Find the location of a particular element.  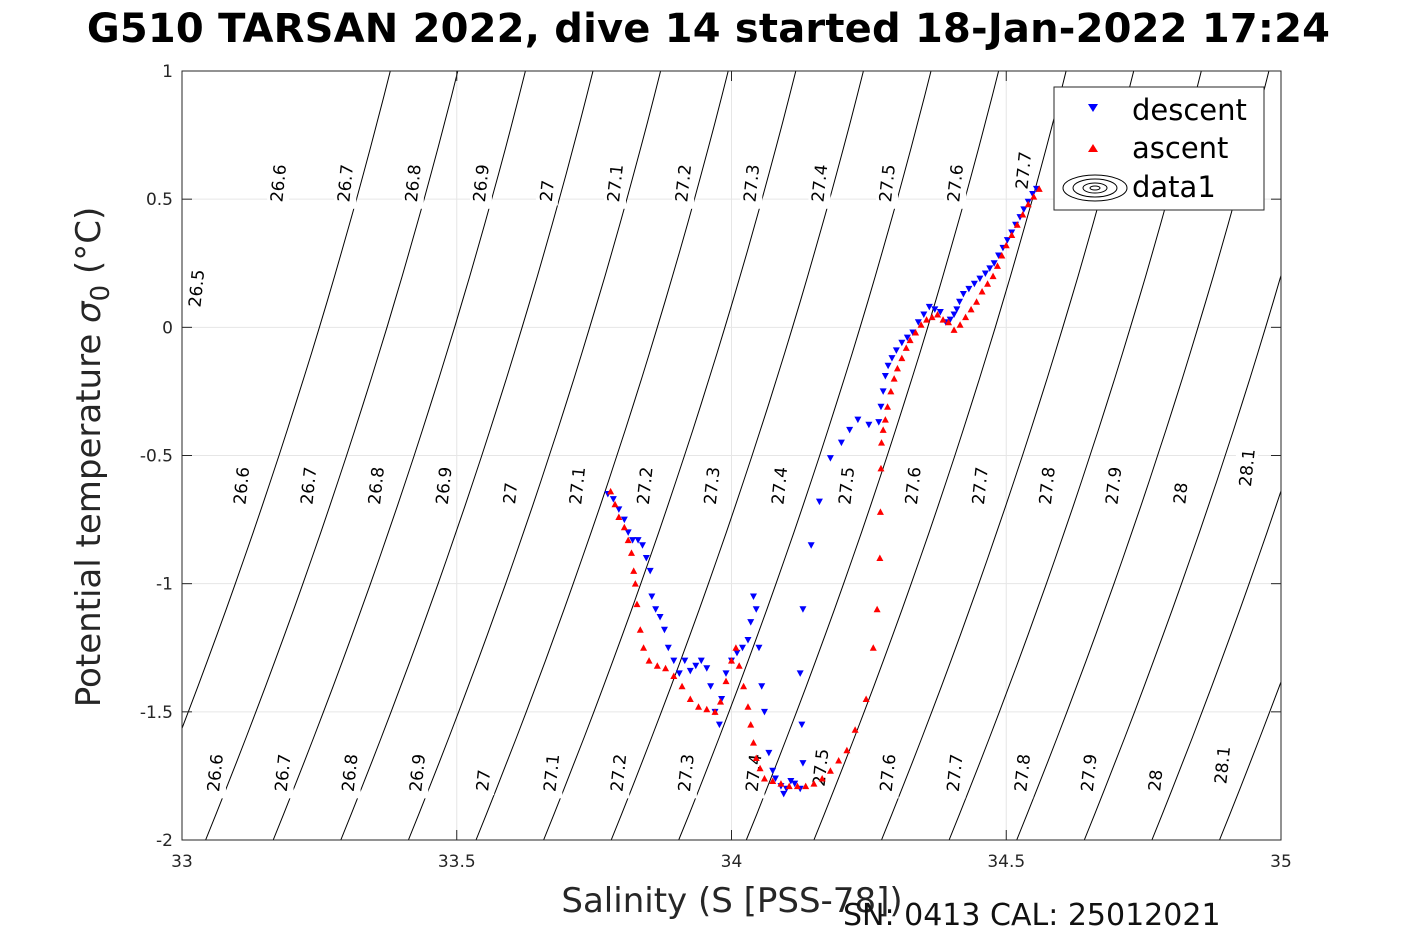

contour-label: 27.4 is located at coordinates (755, 773).